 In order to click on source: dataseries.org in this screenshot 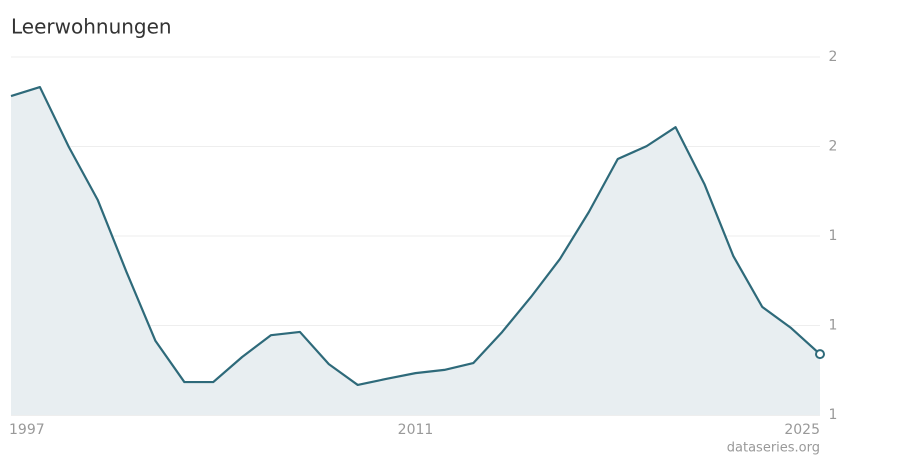, I will do `click(773, 448)`.